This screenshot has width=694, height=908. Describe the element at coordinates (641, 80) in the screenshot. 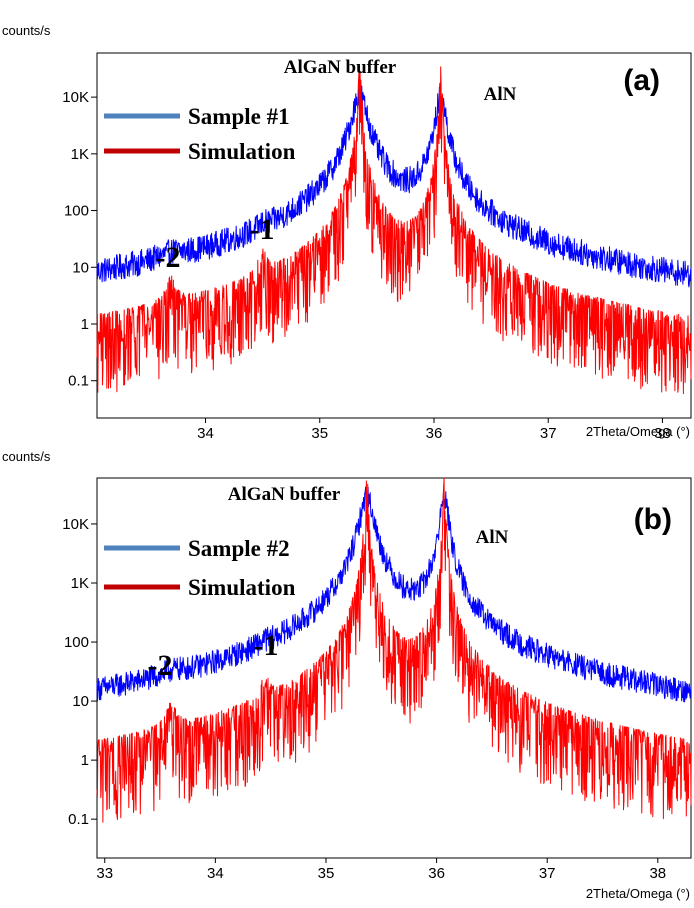

I see `panel-label-a: (a)` at that location.